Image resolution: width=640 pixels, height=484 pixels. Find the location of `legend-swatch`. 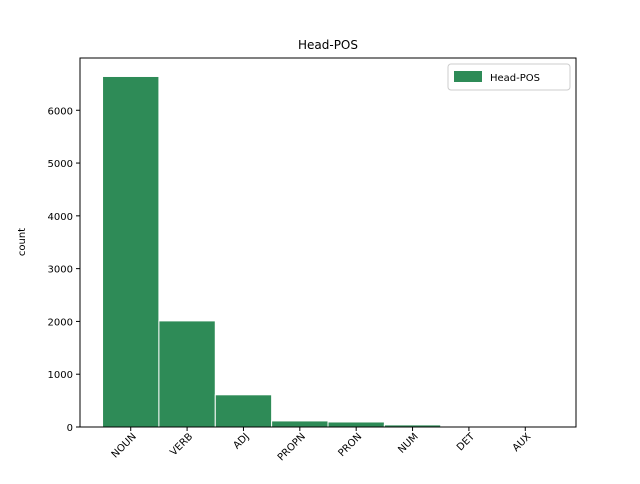

legend-swatch is located at coordinates (468, 76).